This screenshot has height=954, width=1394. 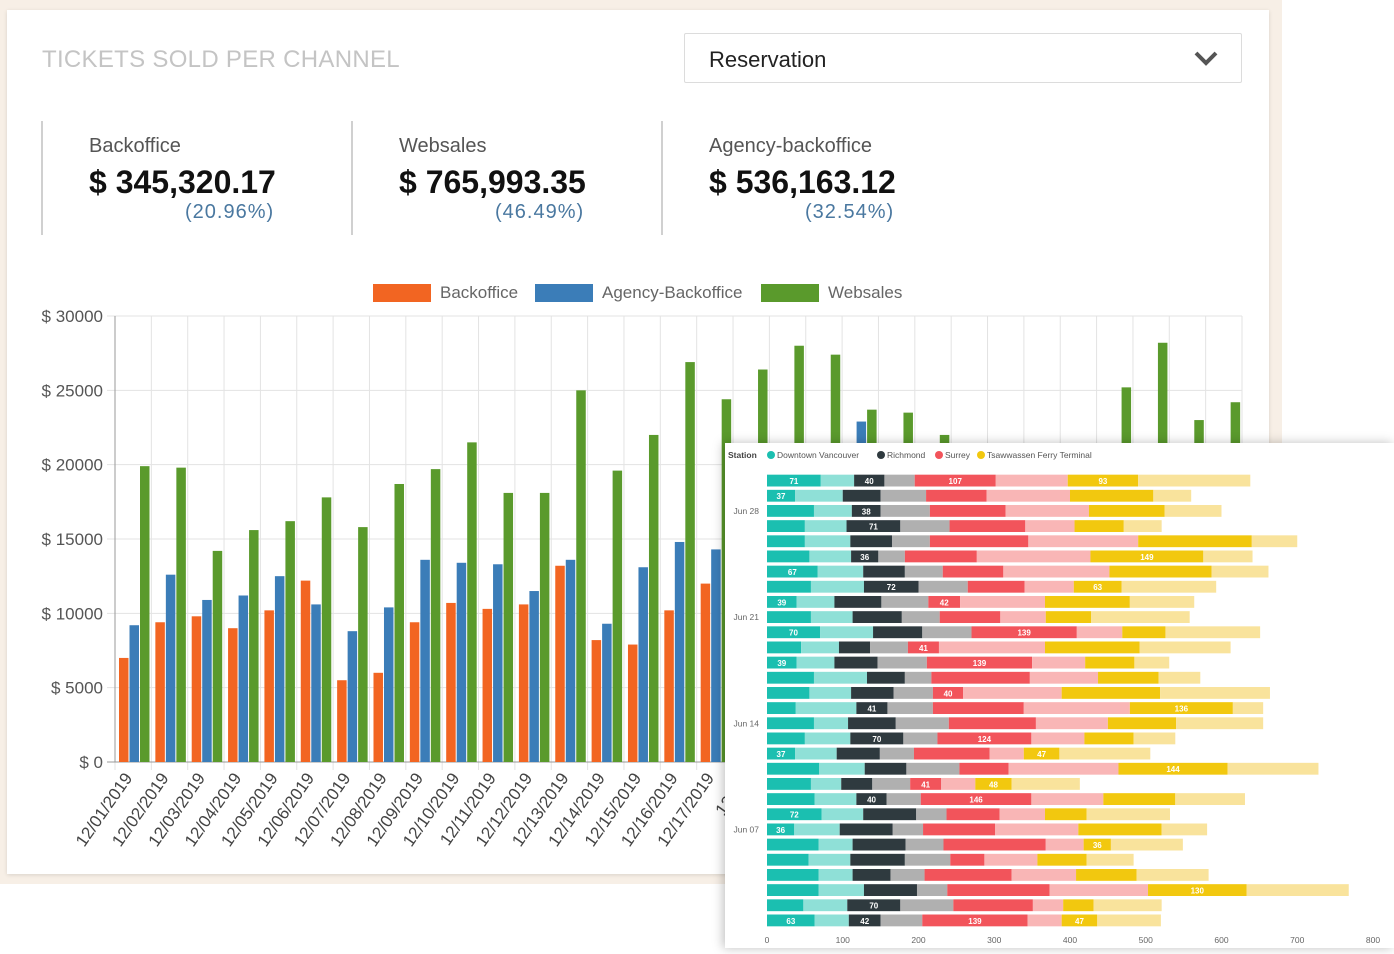 What do you see at coordinates (1070, 940) in the screenshot?
I see `x-tick-label: 400` at bounding box center [1070, 940].